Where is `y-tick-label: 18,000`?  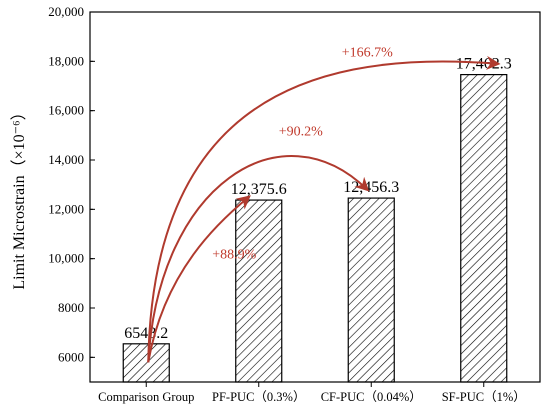 y-tick-label: 18,000 is located at coordinates (66, 60).